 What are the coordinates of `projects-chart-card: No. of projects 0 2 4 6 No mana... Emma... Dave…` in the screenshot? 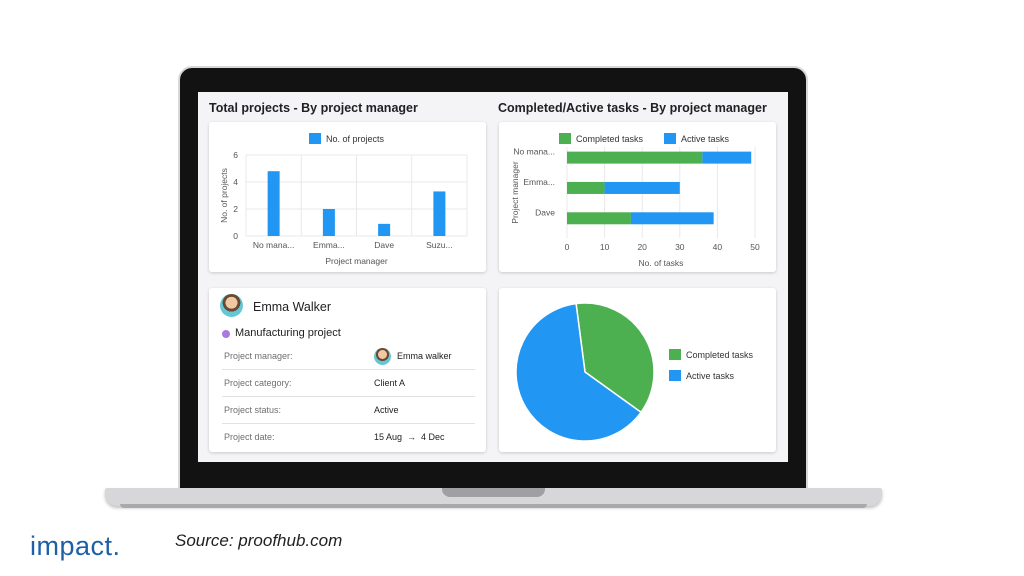 It's located at (347, 197).